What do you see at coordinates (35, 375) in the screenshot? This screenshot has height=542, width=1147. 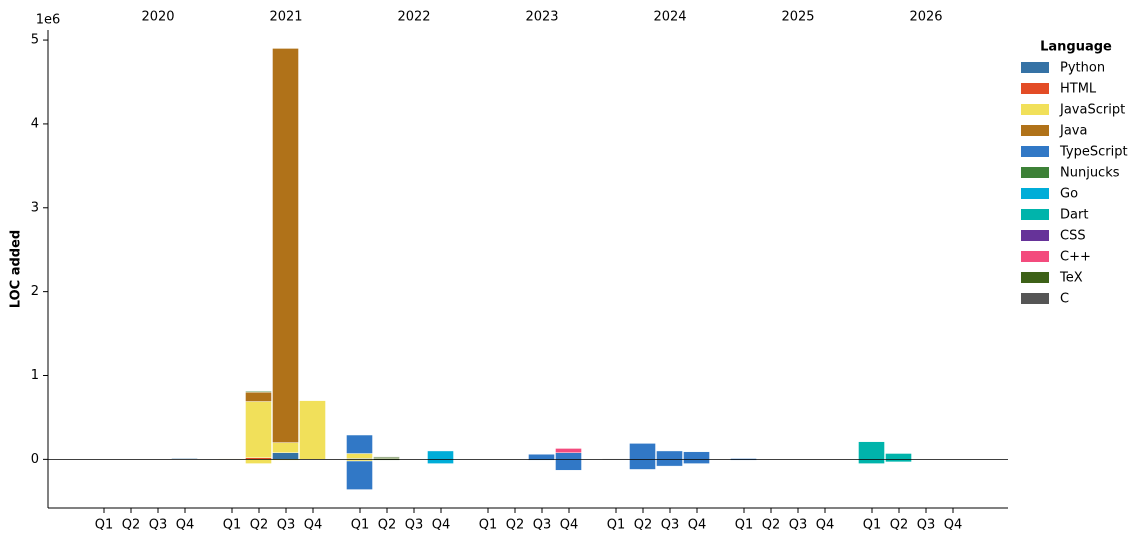 I see `y-tick-label: 1` at bounding box center [35, 375].